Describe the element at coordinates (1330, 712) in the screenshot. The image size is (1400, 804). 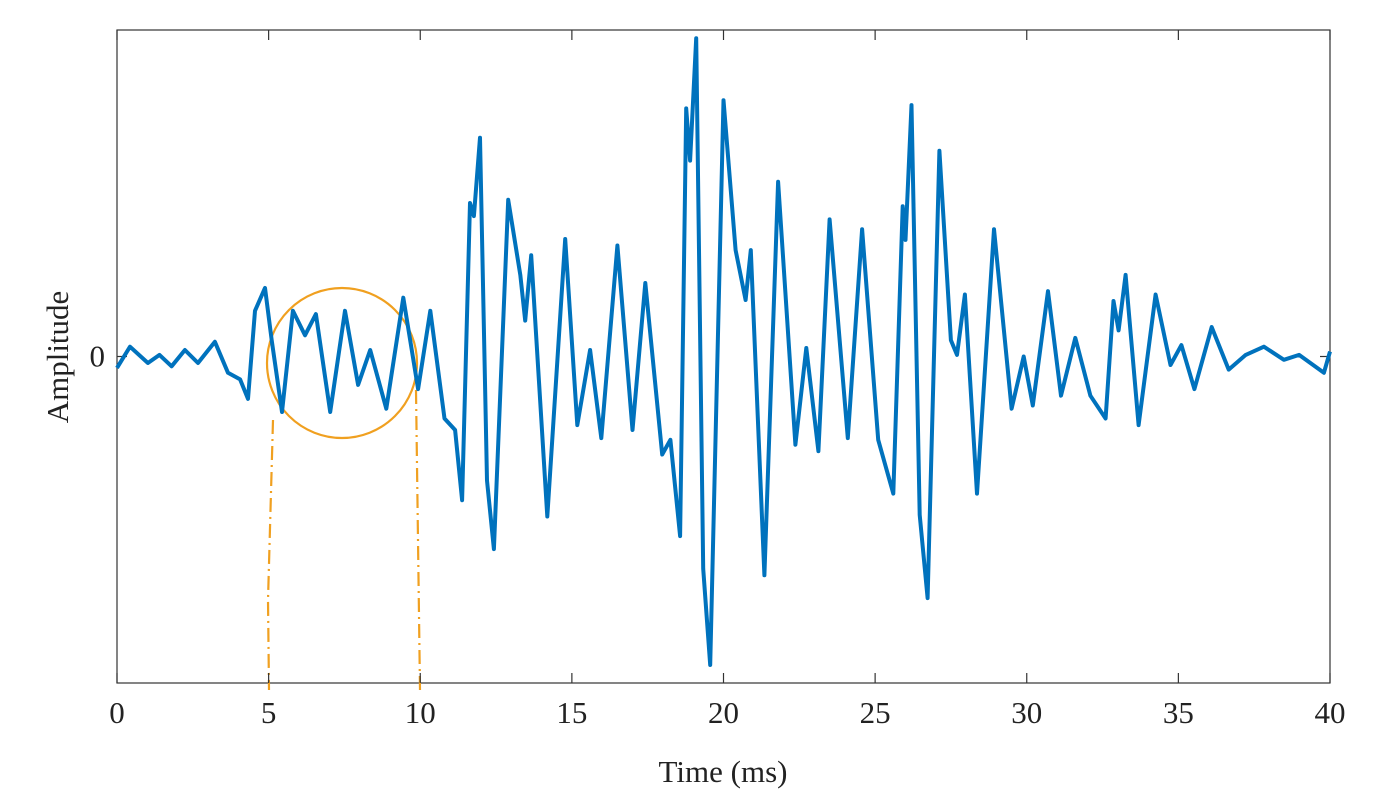
I see `x-tick-label: 40` at that location.